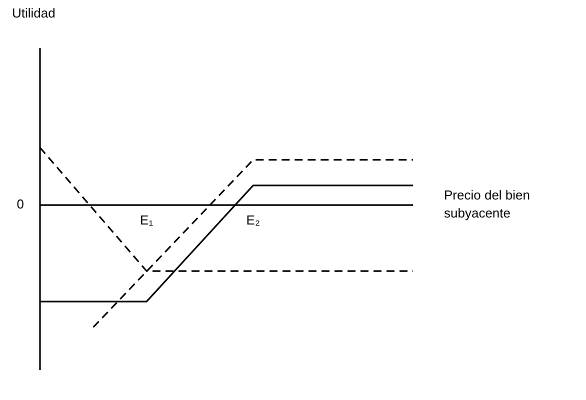 The image size is (586, 400). What do you see at coordinates (20, 204) in the screenshot?
I see `text: 0` at bounding box center [20, 204].